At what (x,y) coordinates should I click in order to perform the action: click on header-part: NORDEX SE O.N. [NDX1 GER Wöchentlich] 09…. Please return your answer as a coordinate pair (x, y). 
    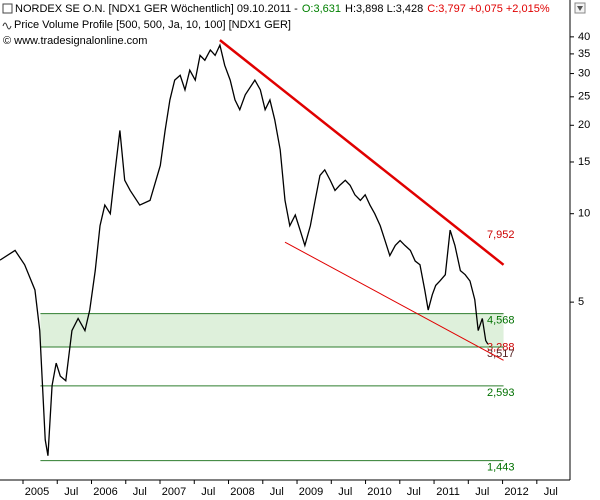
    Looking at the image, I should click on (156, 9).